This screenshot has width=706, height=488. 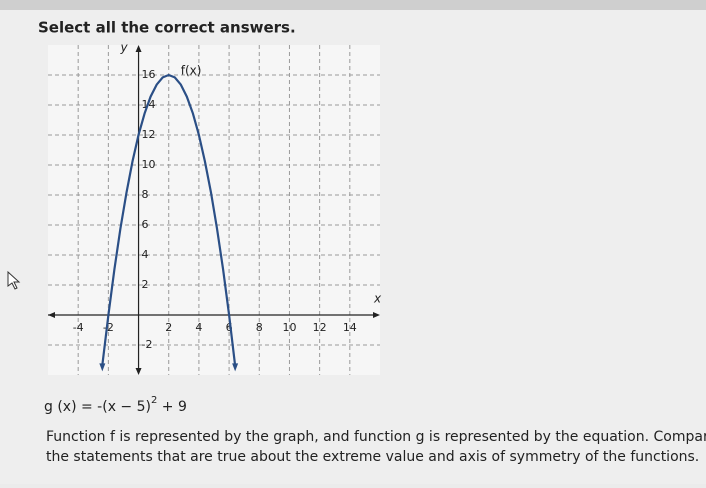 I want to click on y-tick-label: 8, so click(x=145, y=194).